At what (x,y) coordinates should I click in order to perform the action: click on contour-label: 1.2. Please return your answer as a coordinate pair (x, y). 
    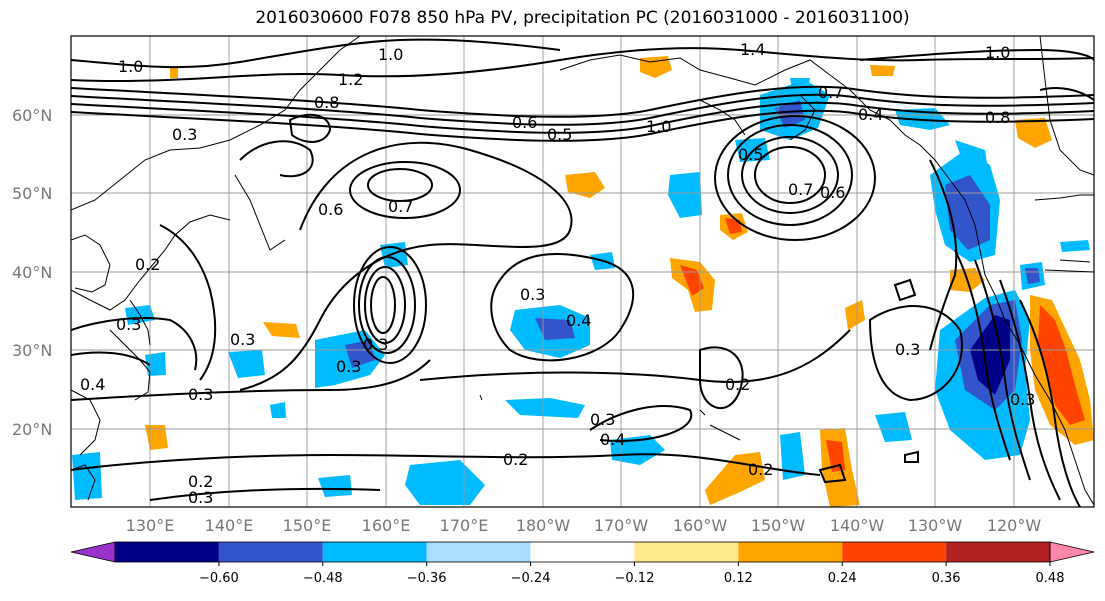
    Looking at the image, I should click on (350, 79).